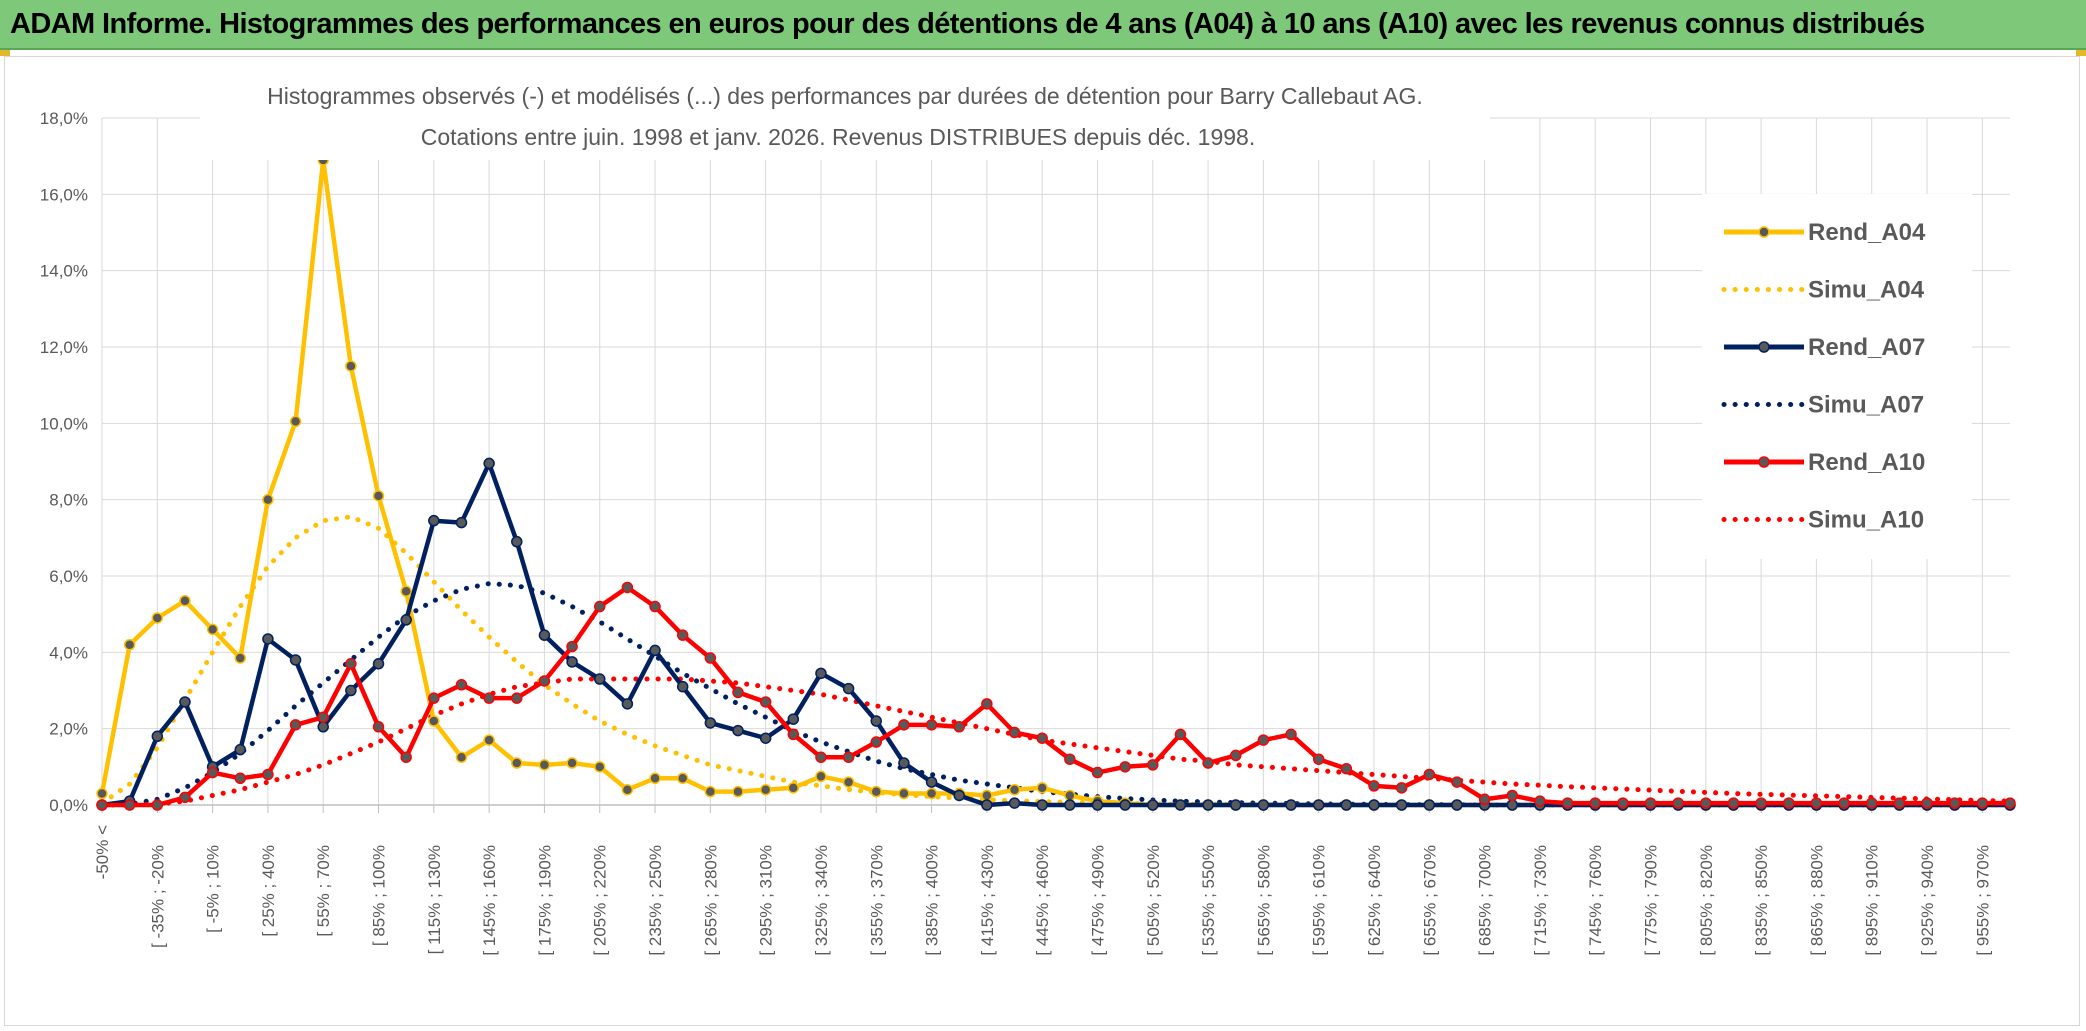 Image resolution: width=2086 pixels, height=1031 pixels. What do you see at coordinates (1706, 900) in the screenshot?
I see `x-tick-label: [ 805% ; 820%` at bounding box center [1706, 900].